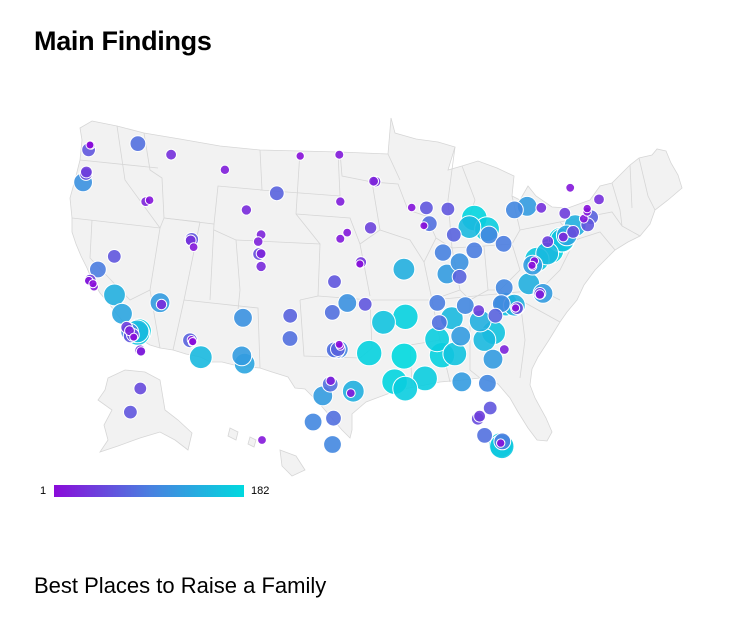 This screenshot has height=625, width=746. What do you see at coordinates (504, 288) in the screenshot?
I see `city-marker: Roanoke — 100` at bounding box center [504, 288].